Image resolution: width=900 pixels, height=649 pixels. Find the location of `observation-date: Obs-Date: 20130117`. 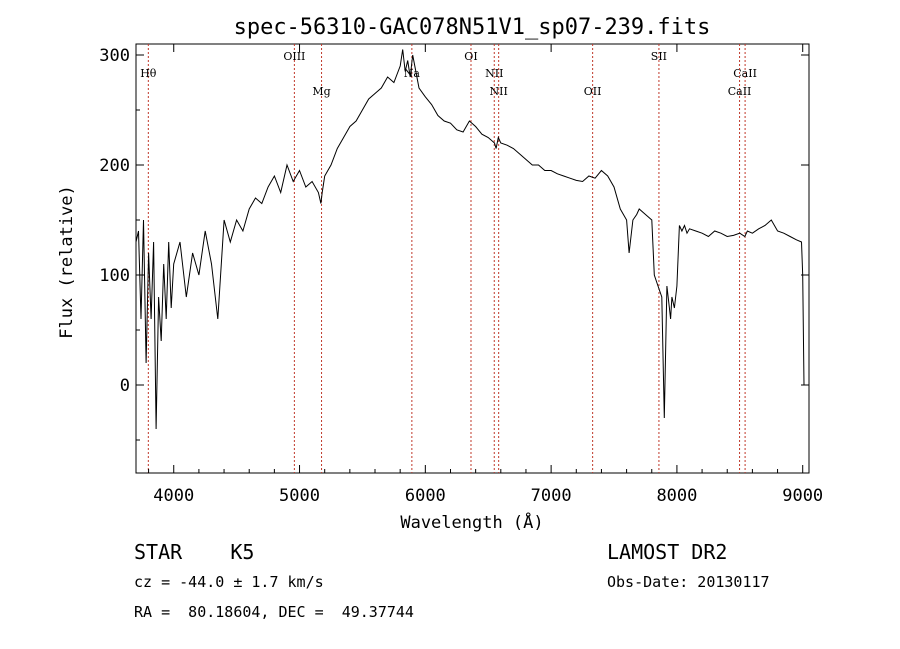

observation-date: Obs-Date: 20130117 is located at coordinates (688, 582).